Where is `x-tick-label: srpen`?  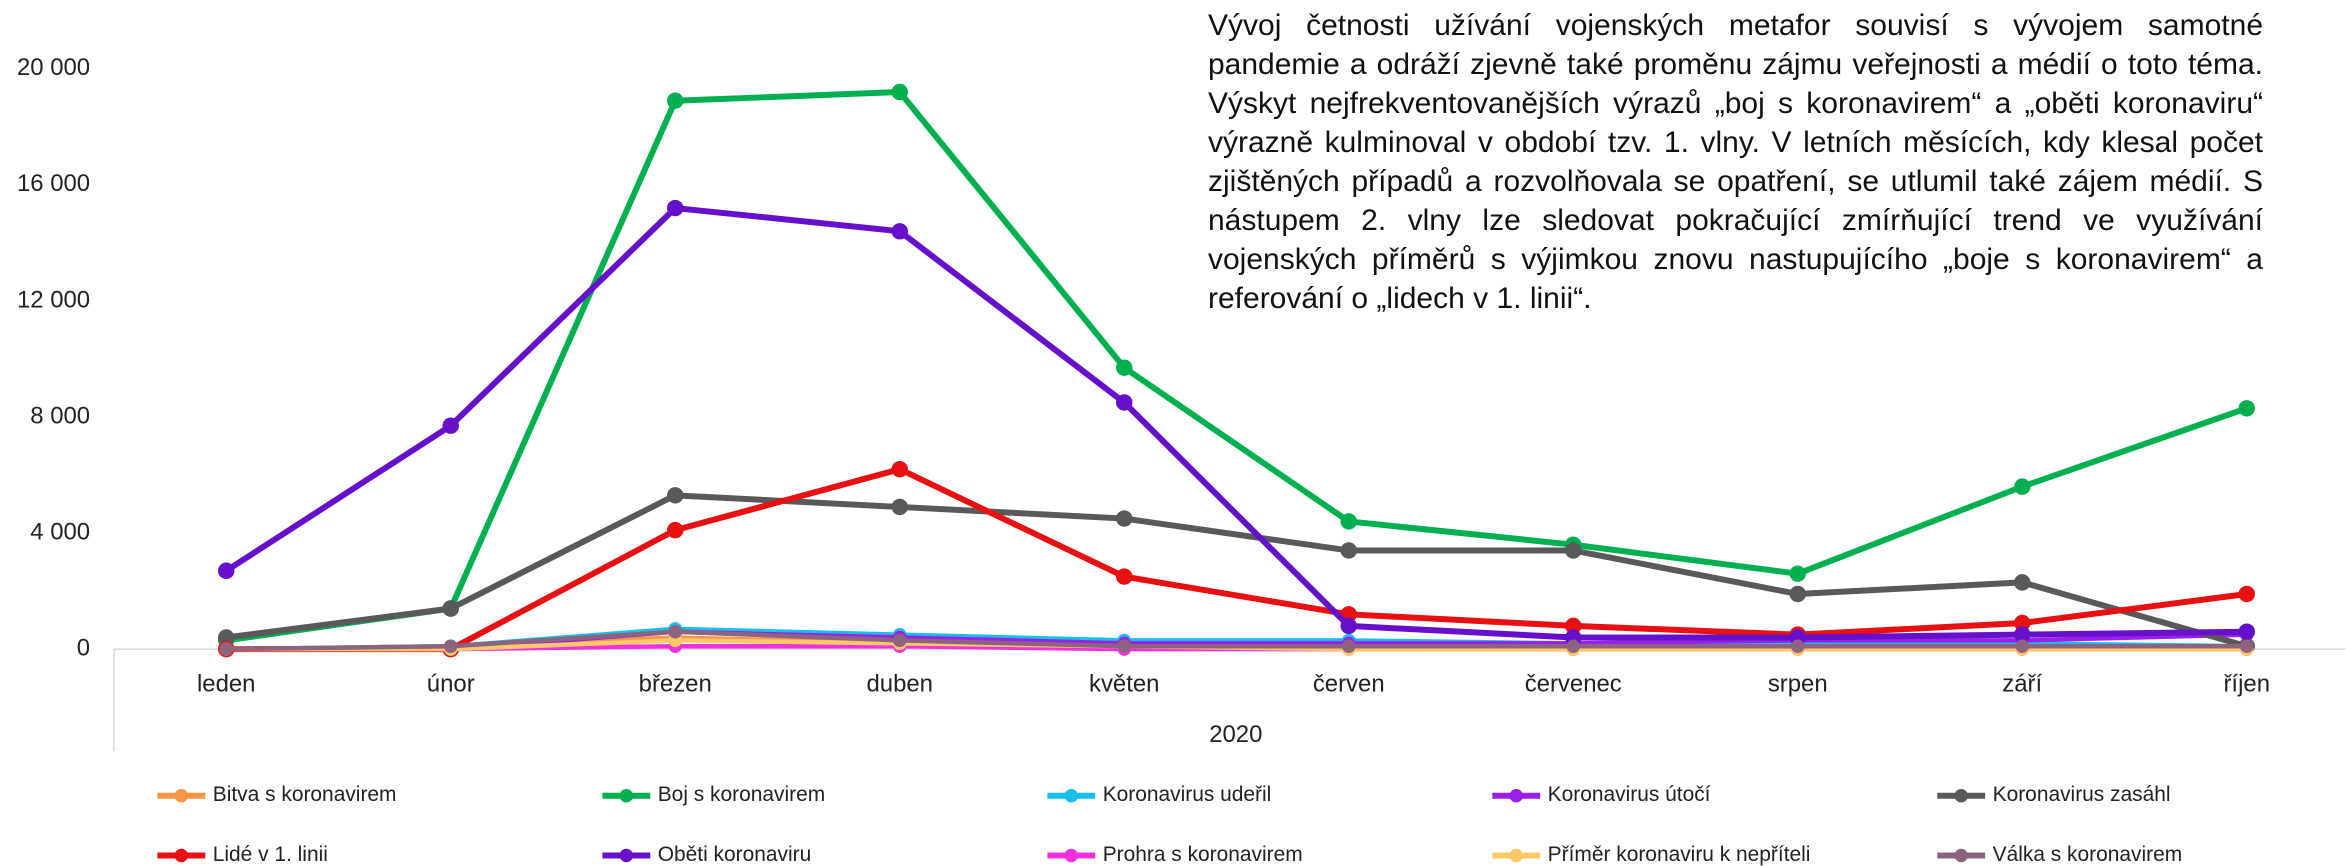 x-tick-label: srpen is located at coordinates (1798, 683).